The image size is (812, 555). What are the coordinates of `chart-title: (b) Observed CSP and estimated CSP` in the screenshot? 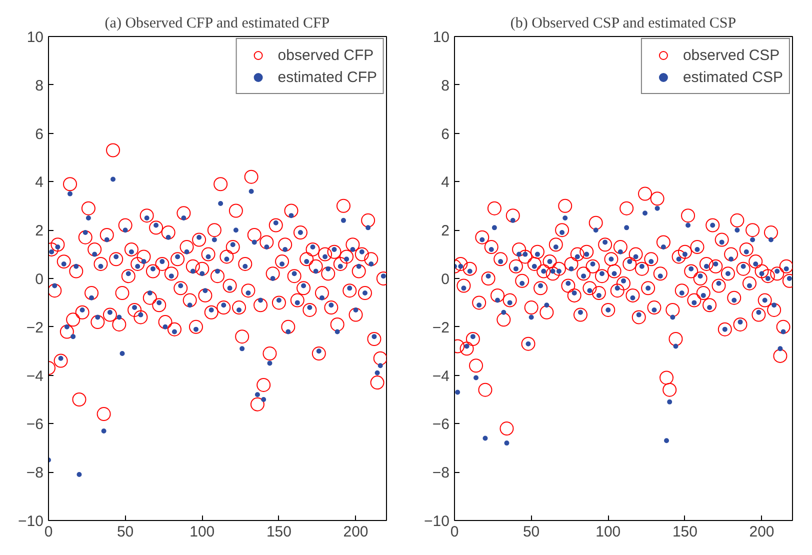 It's located at (623, 24).